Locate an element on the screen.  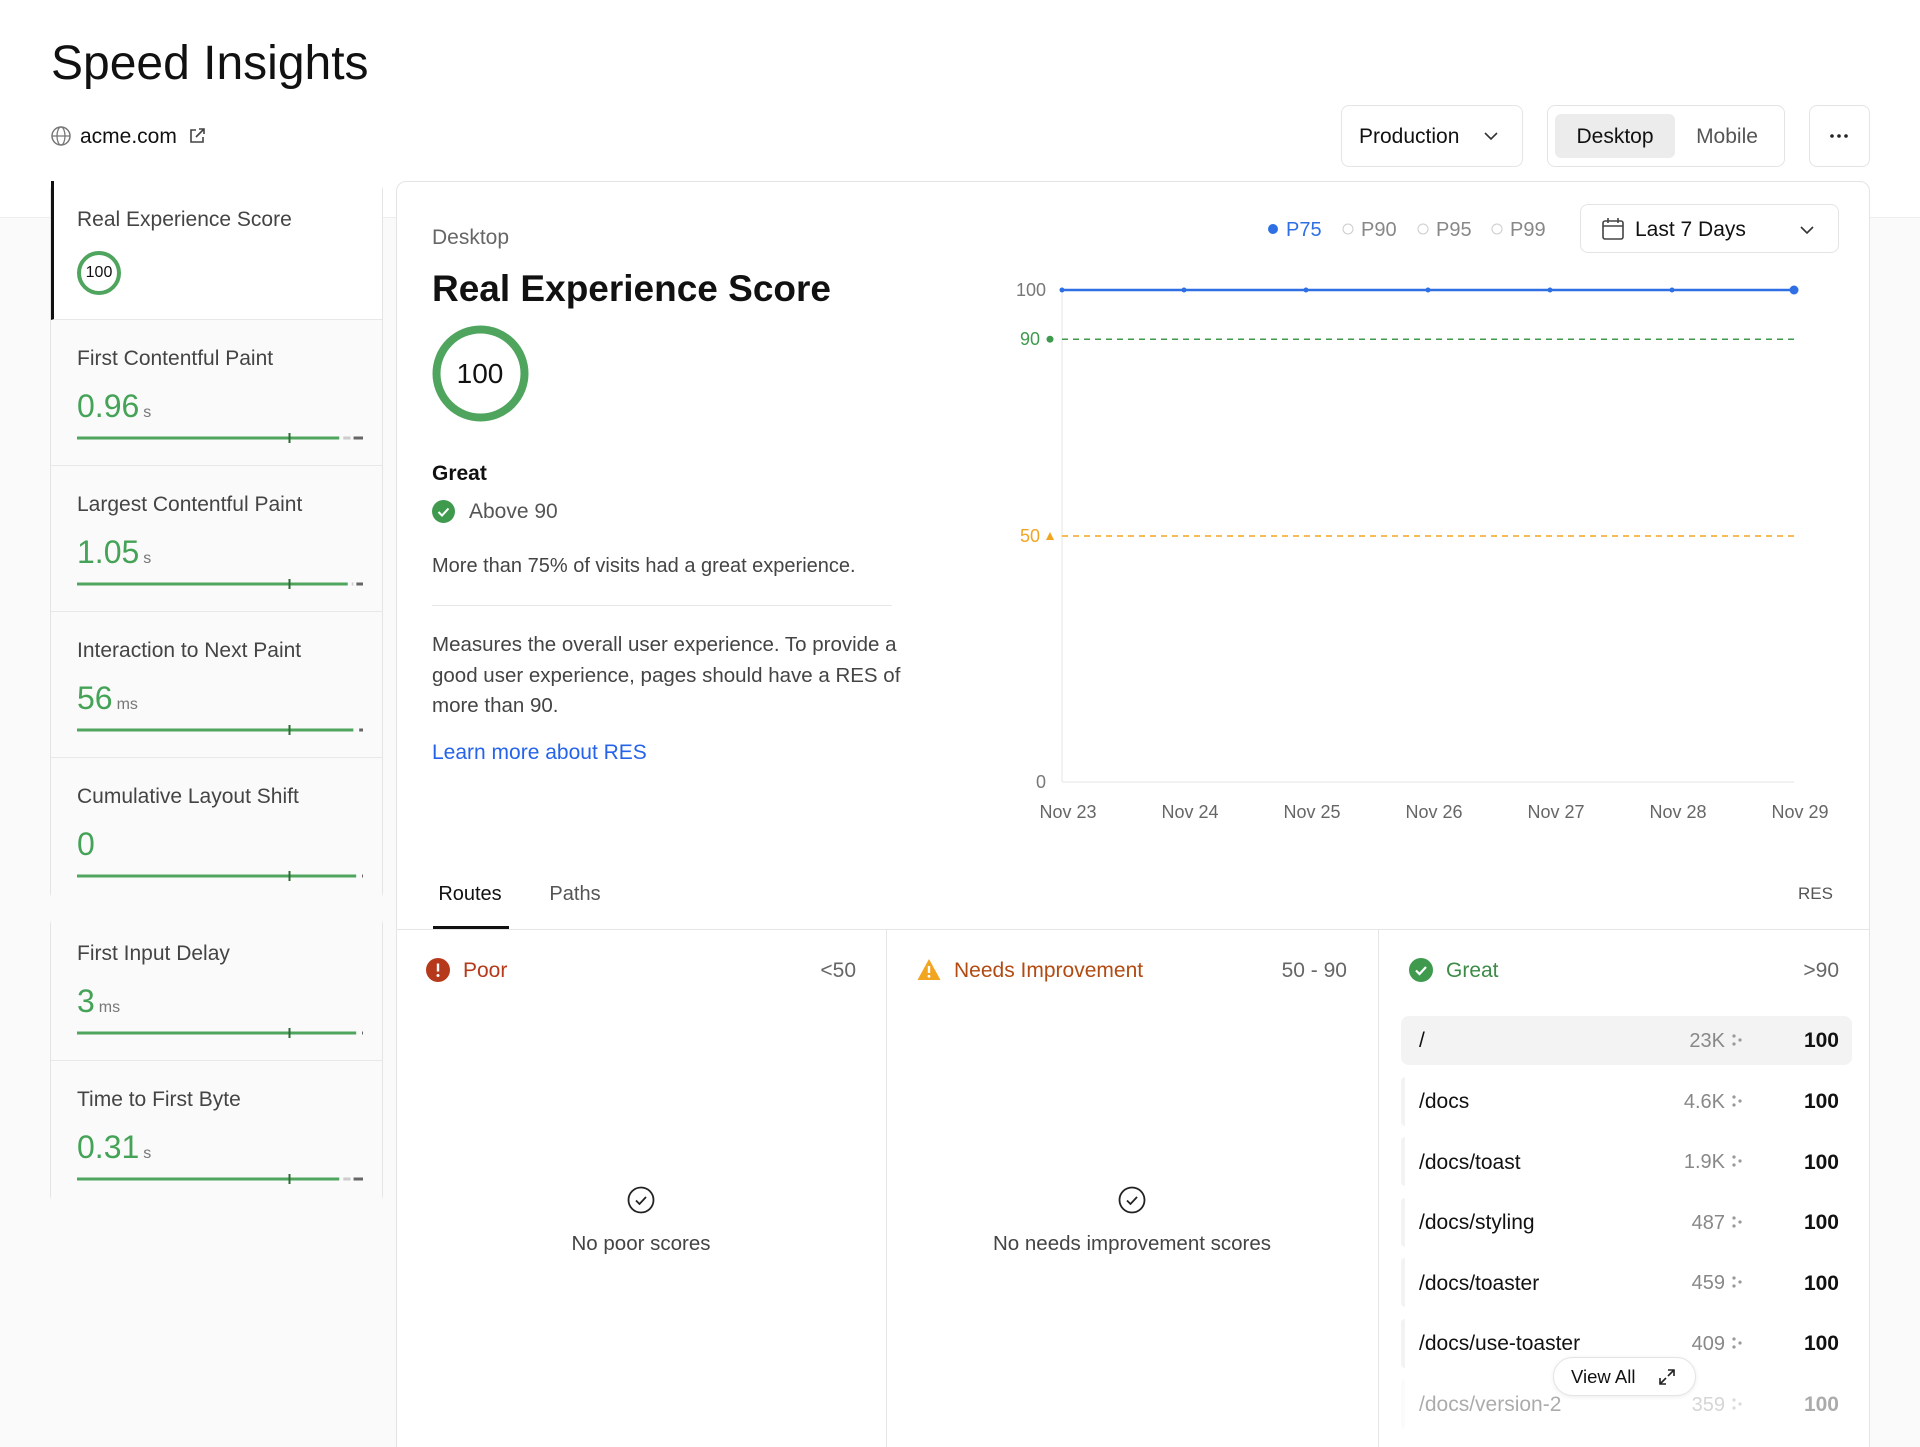
date-range-label: Last 7 Days is located at coordinates (1690, 230).